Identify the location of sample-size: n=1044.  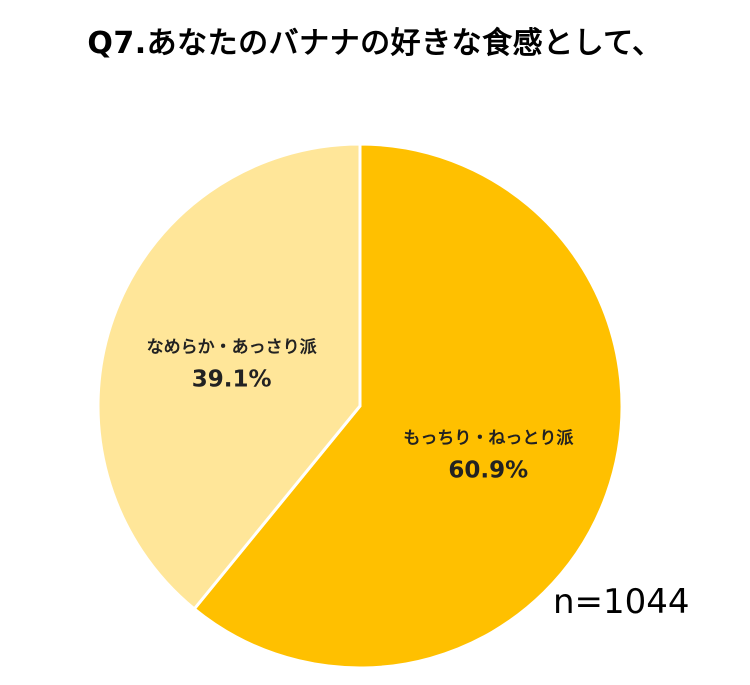
(621, 602).